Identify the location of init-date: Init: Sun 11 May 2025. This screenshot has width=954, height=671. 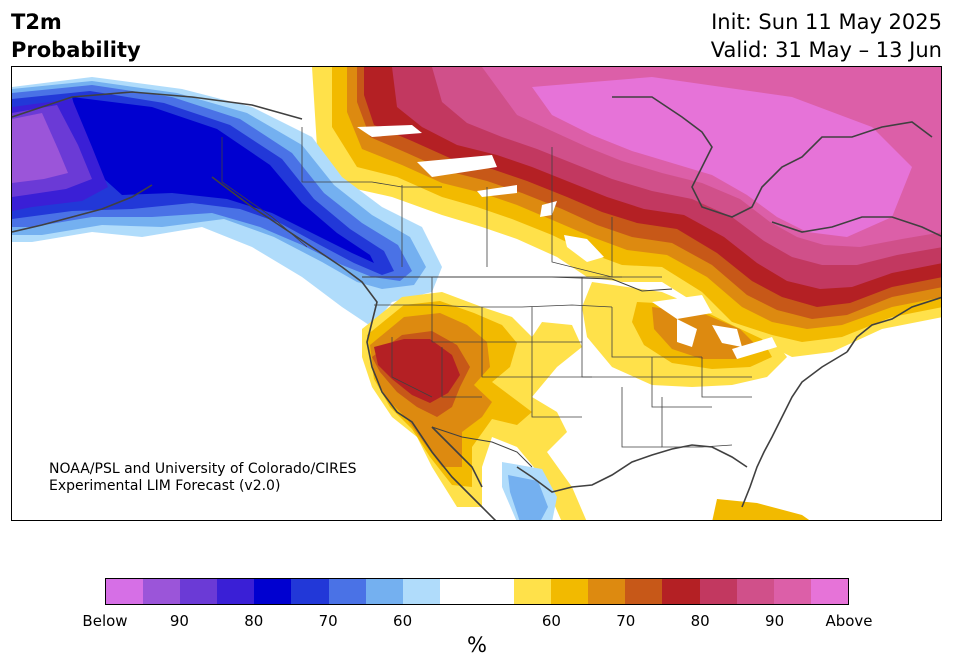
(826, 22).